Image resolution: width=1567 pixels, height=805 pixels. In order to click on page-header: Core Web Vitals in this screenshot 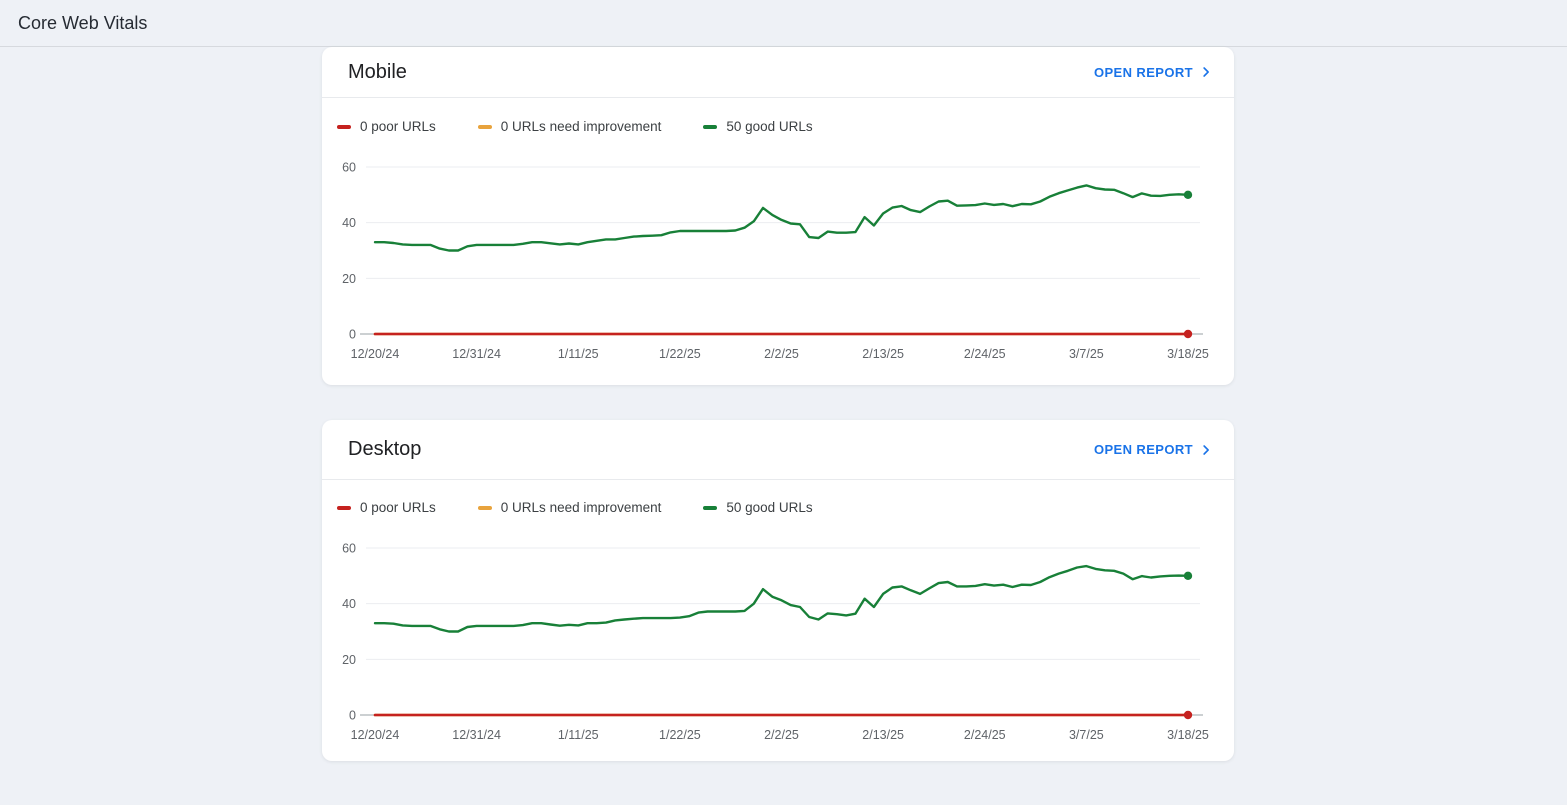, I will do `click(783, 23)`.